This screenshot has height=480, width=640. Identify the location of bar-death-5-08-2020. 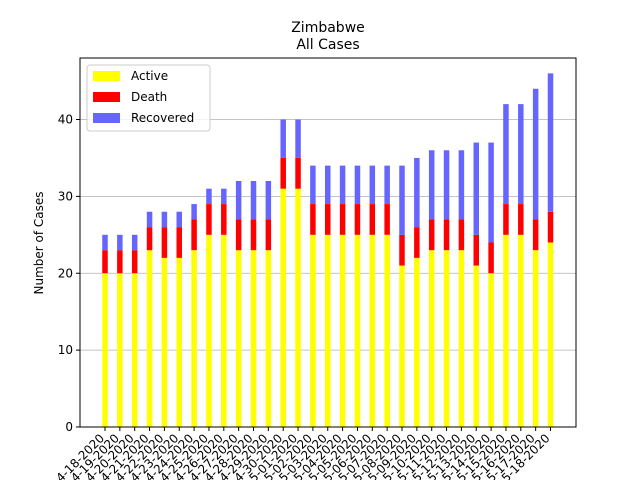
(402, 250).